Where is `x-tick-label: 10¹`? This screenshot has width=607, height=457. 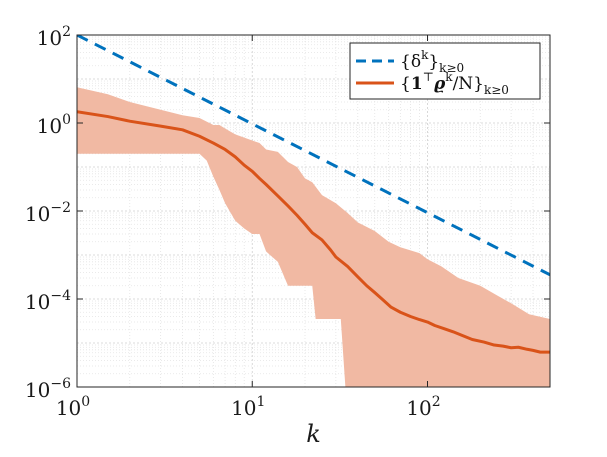
x-tick-label: 10¹ is located at coordinates (248, 407).